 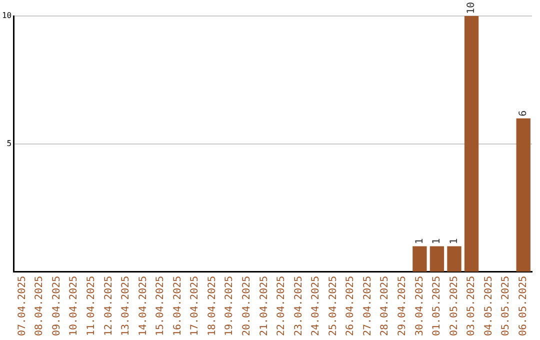 I want to click on x-tick-label: 22.04.2025, so click(x=282, y=306).